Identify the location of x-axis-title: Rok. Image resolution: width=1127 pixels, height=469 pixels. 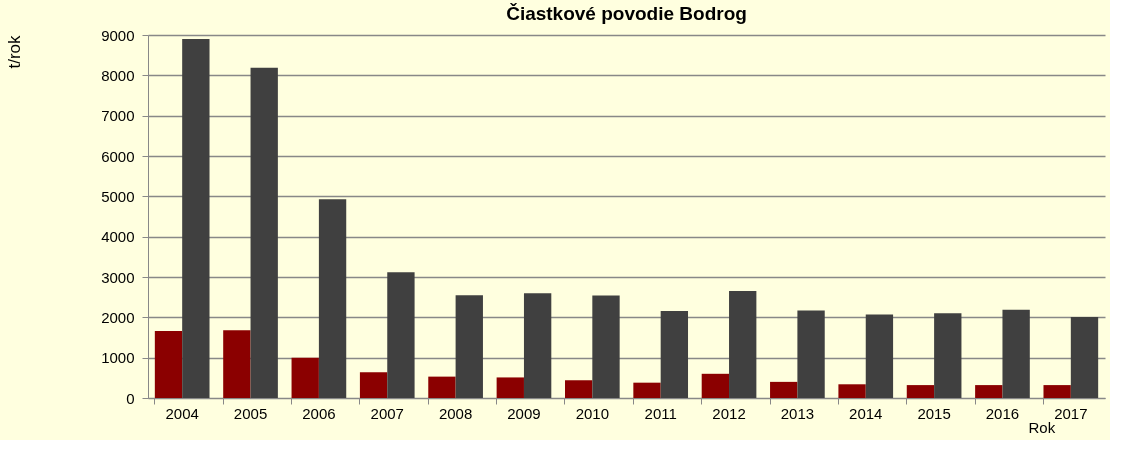
(1042, 427).